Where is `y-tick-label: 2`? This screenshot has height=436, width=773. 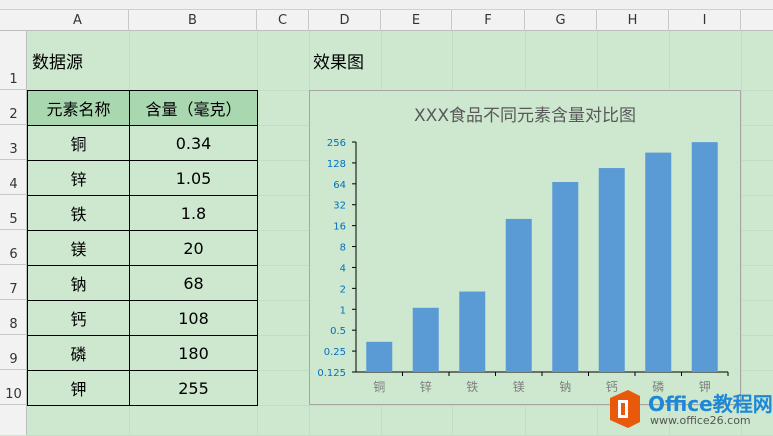 y-tick-label: 2 is located at coordinates (343, 289).